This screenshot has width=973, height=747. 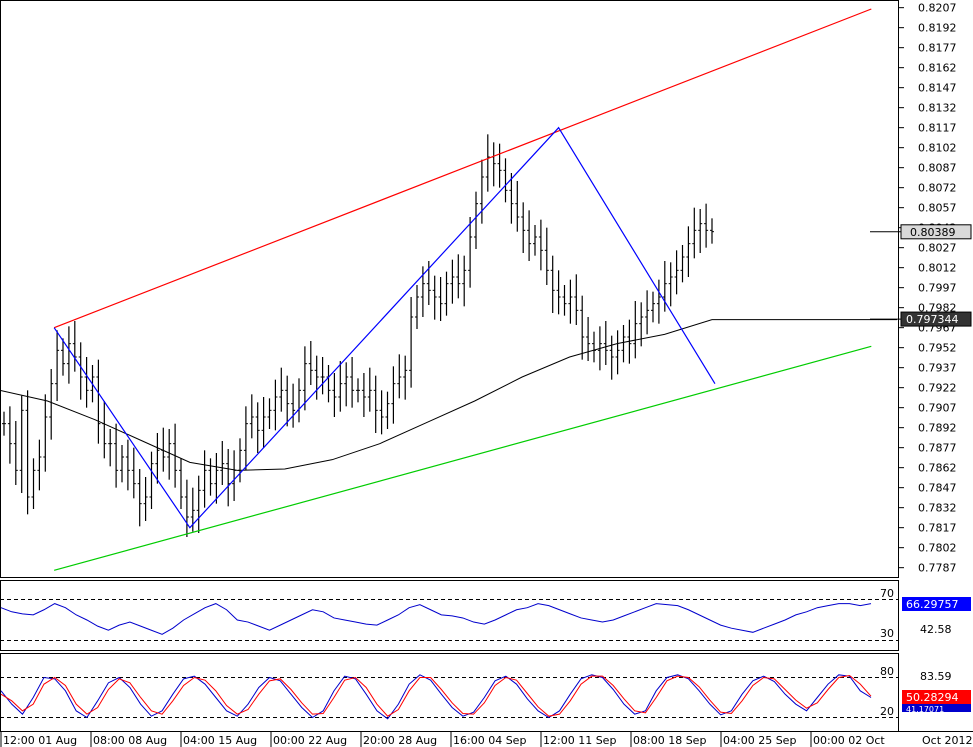 What do you see at coordinates (887, 593) in the screenshot?
I see `rsi-70-tick: 70` at bounding box center [887, 593].